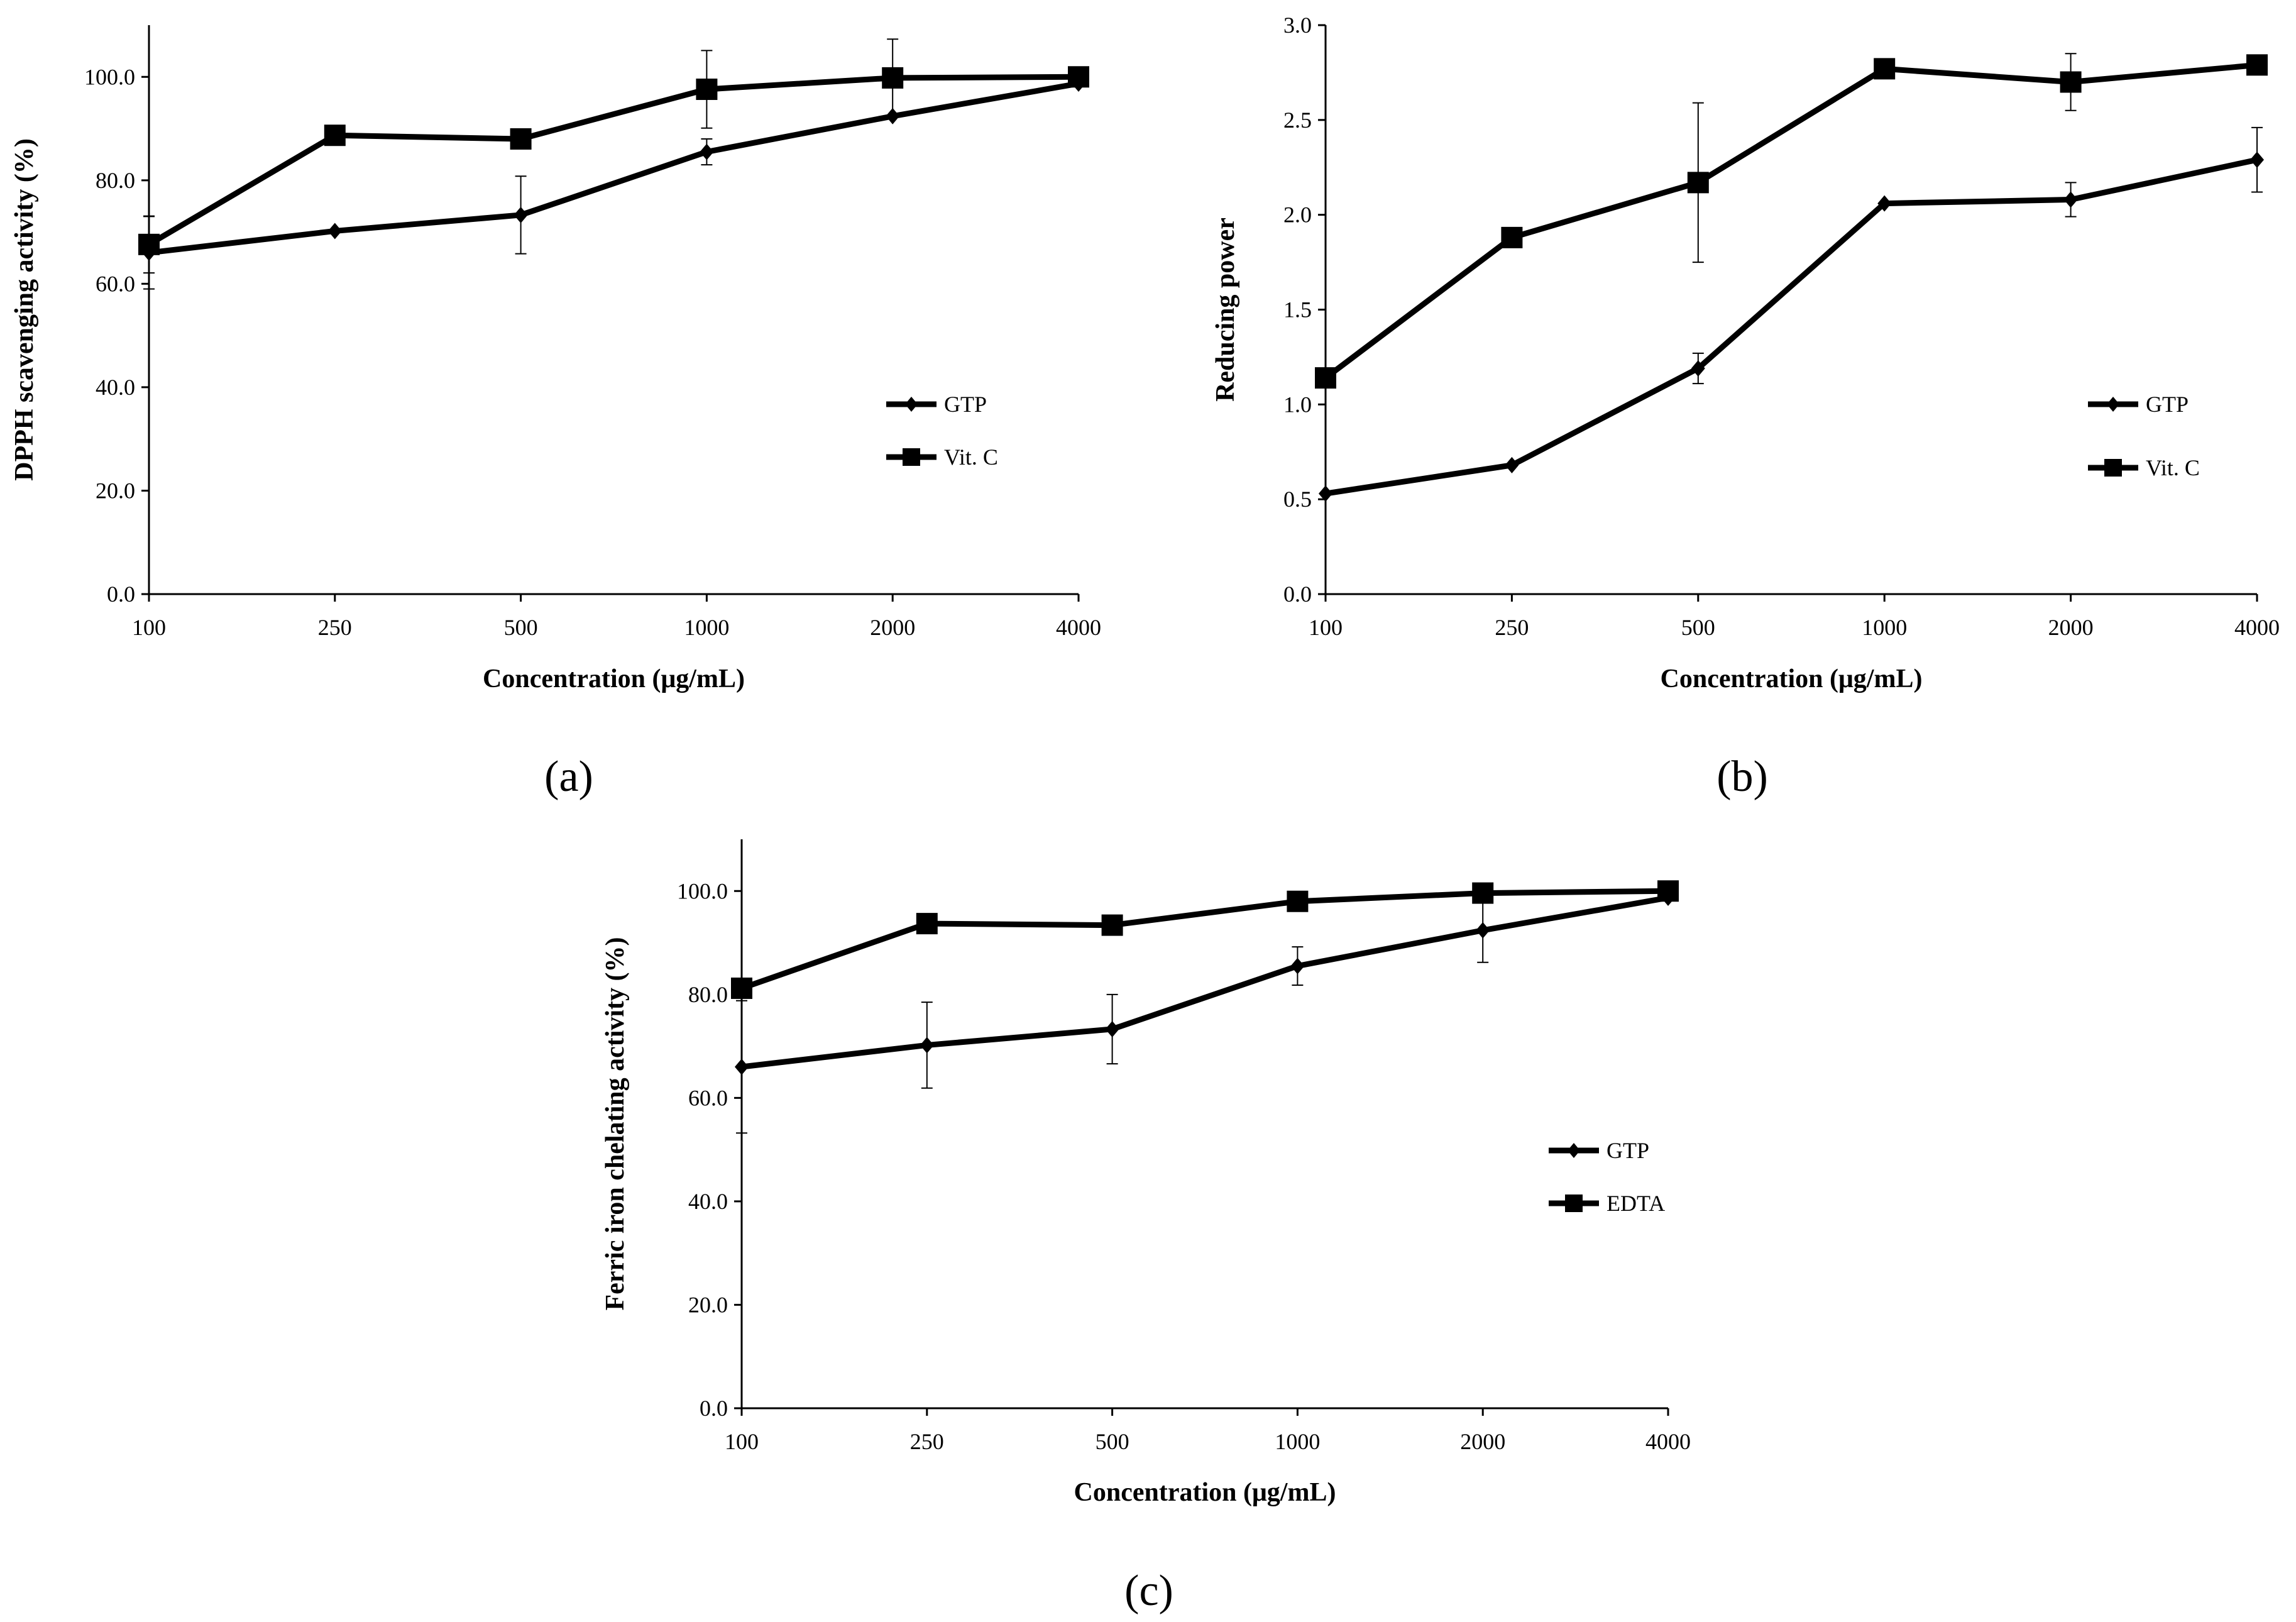  What do you see at coordinates (1698, 627) in the screenshot?
I see `panel-b-x-tick-label: 500` at bounding box center [1698, 627].